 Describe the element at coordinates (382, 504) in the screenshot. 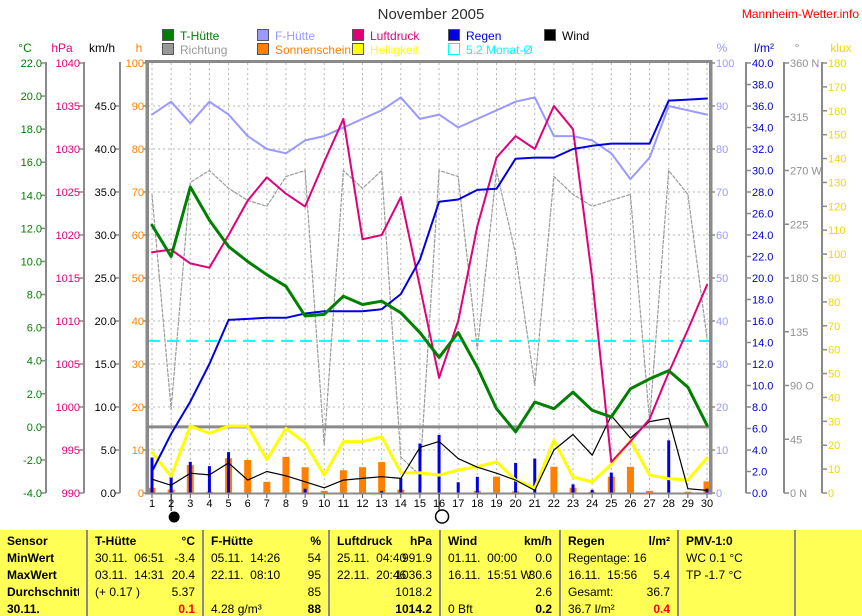

I see `x-label-day: 13` at that location.